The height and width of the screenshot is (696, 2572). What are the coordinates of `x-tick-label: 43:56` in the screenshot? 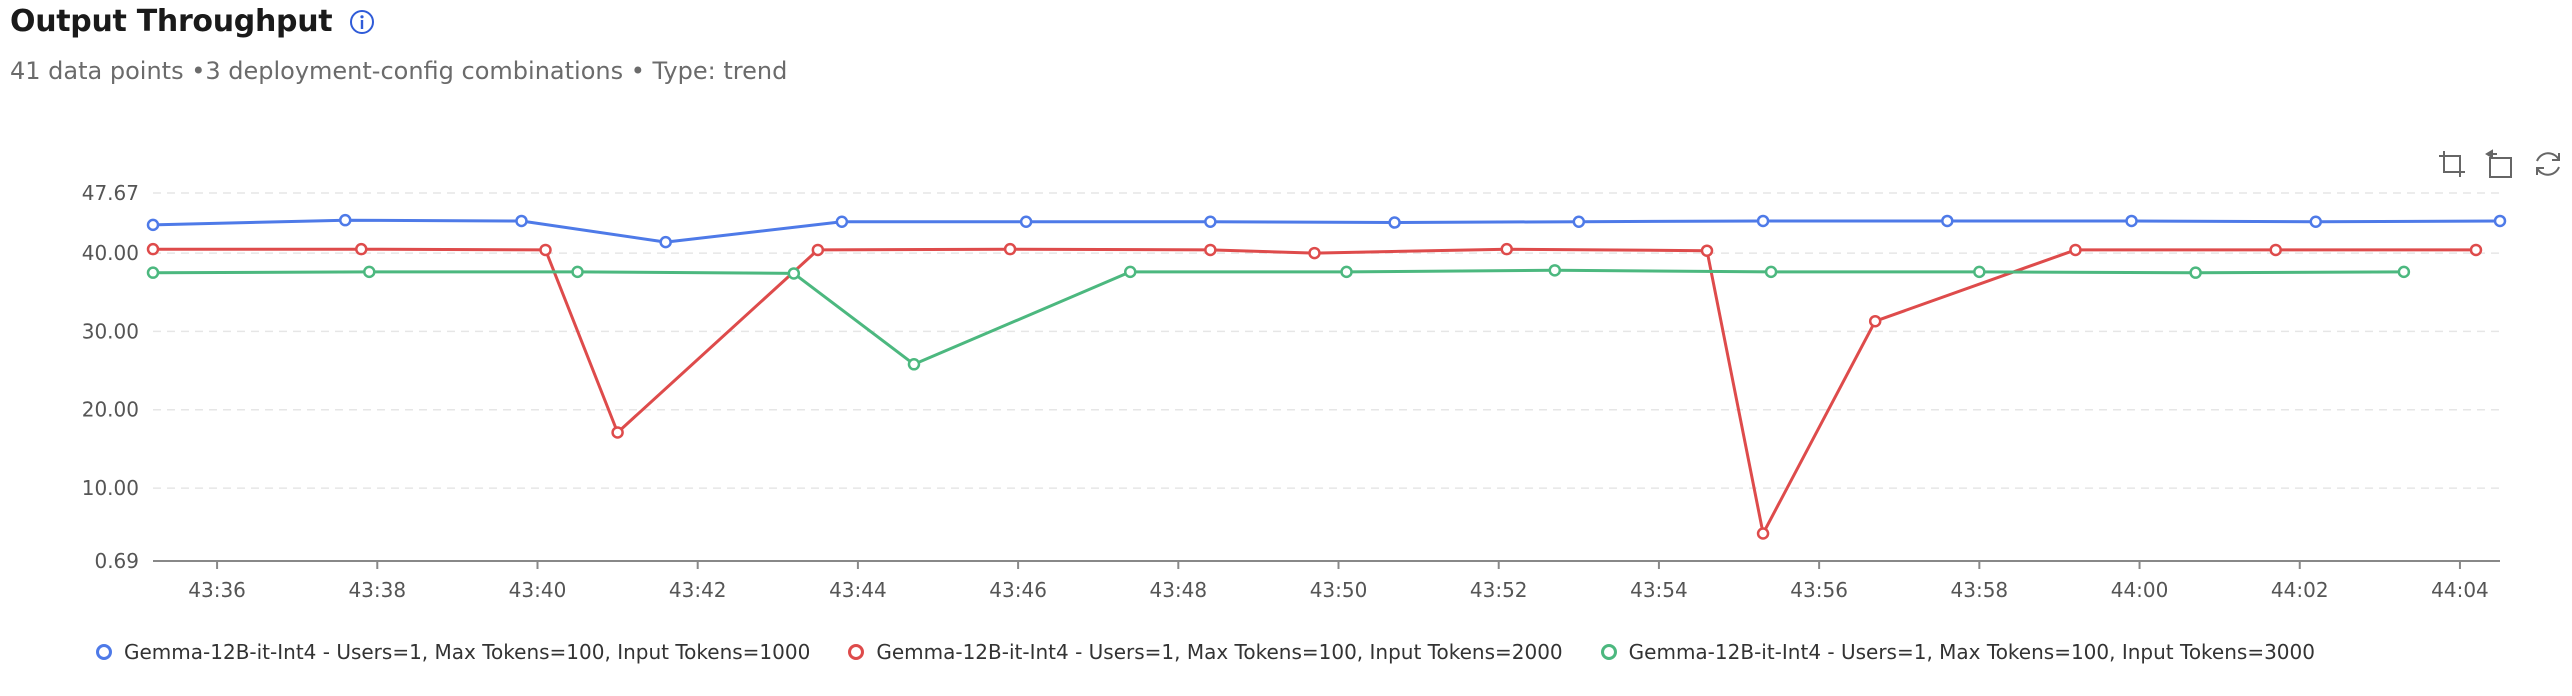 It's located at (1819, 590).